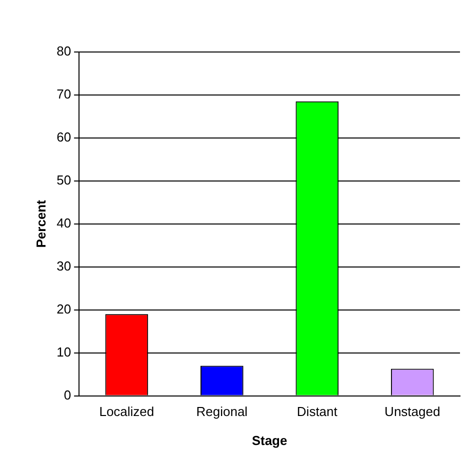  Describe the element at coordinates (64, 137) in the screenshot. I see `y-tick-label: 60` at that location.